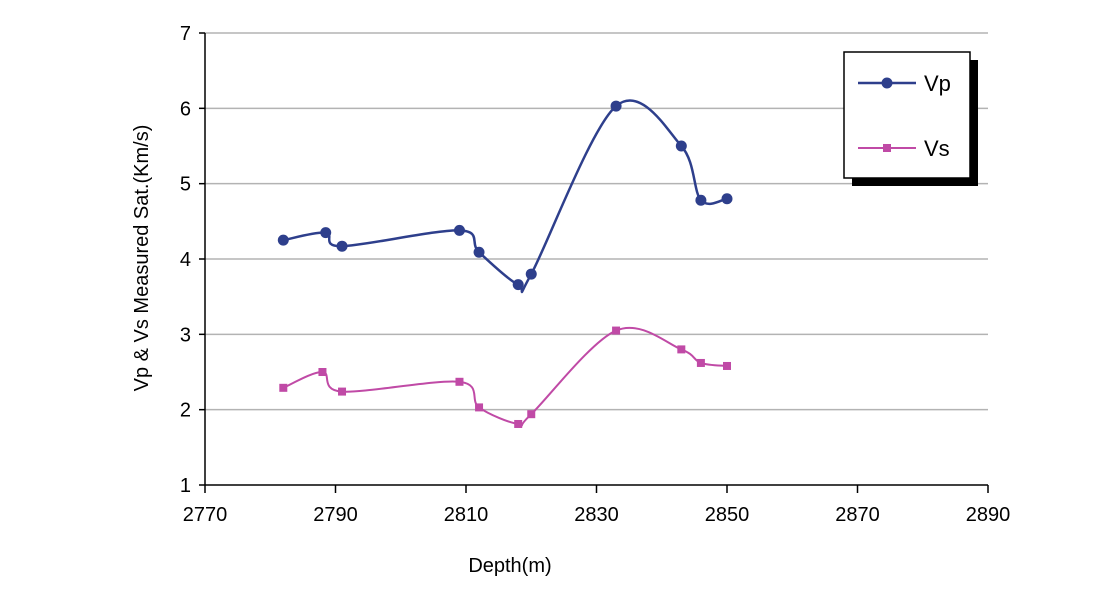  I want to click on x-tick-label: 2790, so click(335, 515).